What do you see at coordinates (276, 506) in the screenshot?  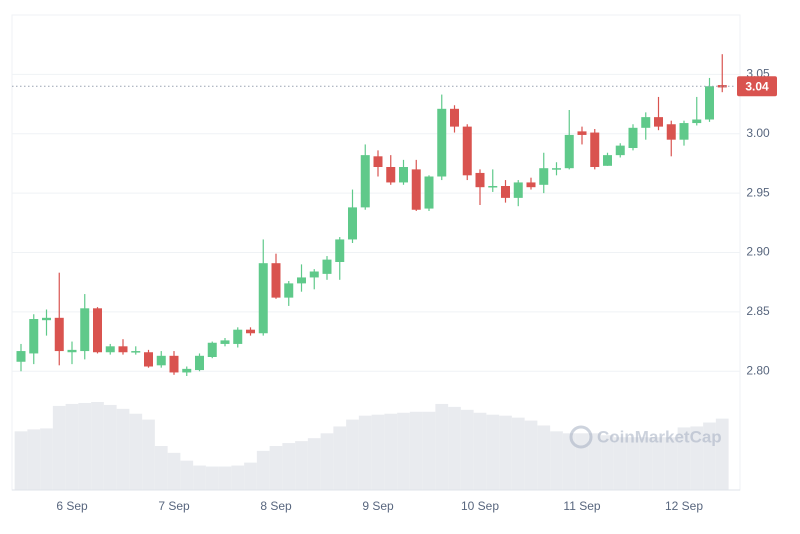 I see `x-tick-label: 8 Sep` at bounding box center [276, 506].